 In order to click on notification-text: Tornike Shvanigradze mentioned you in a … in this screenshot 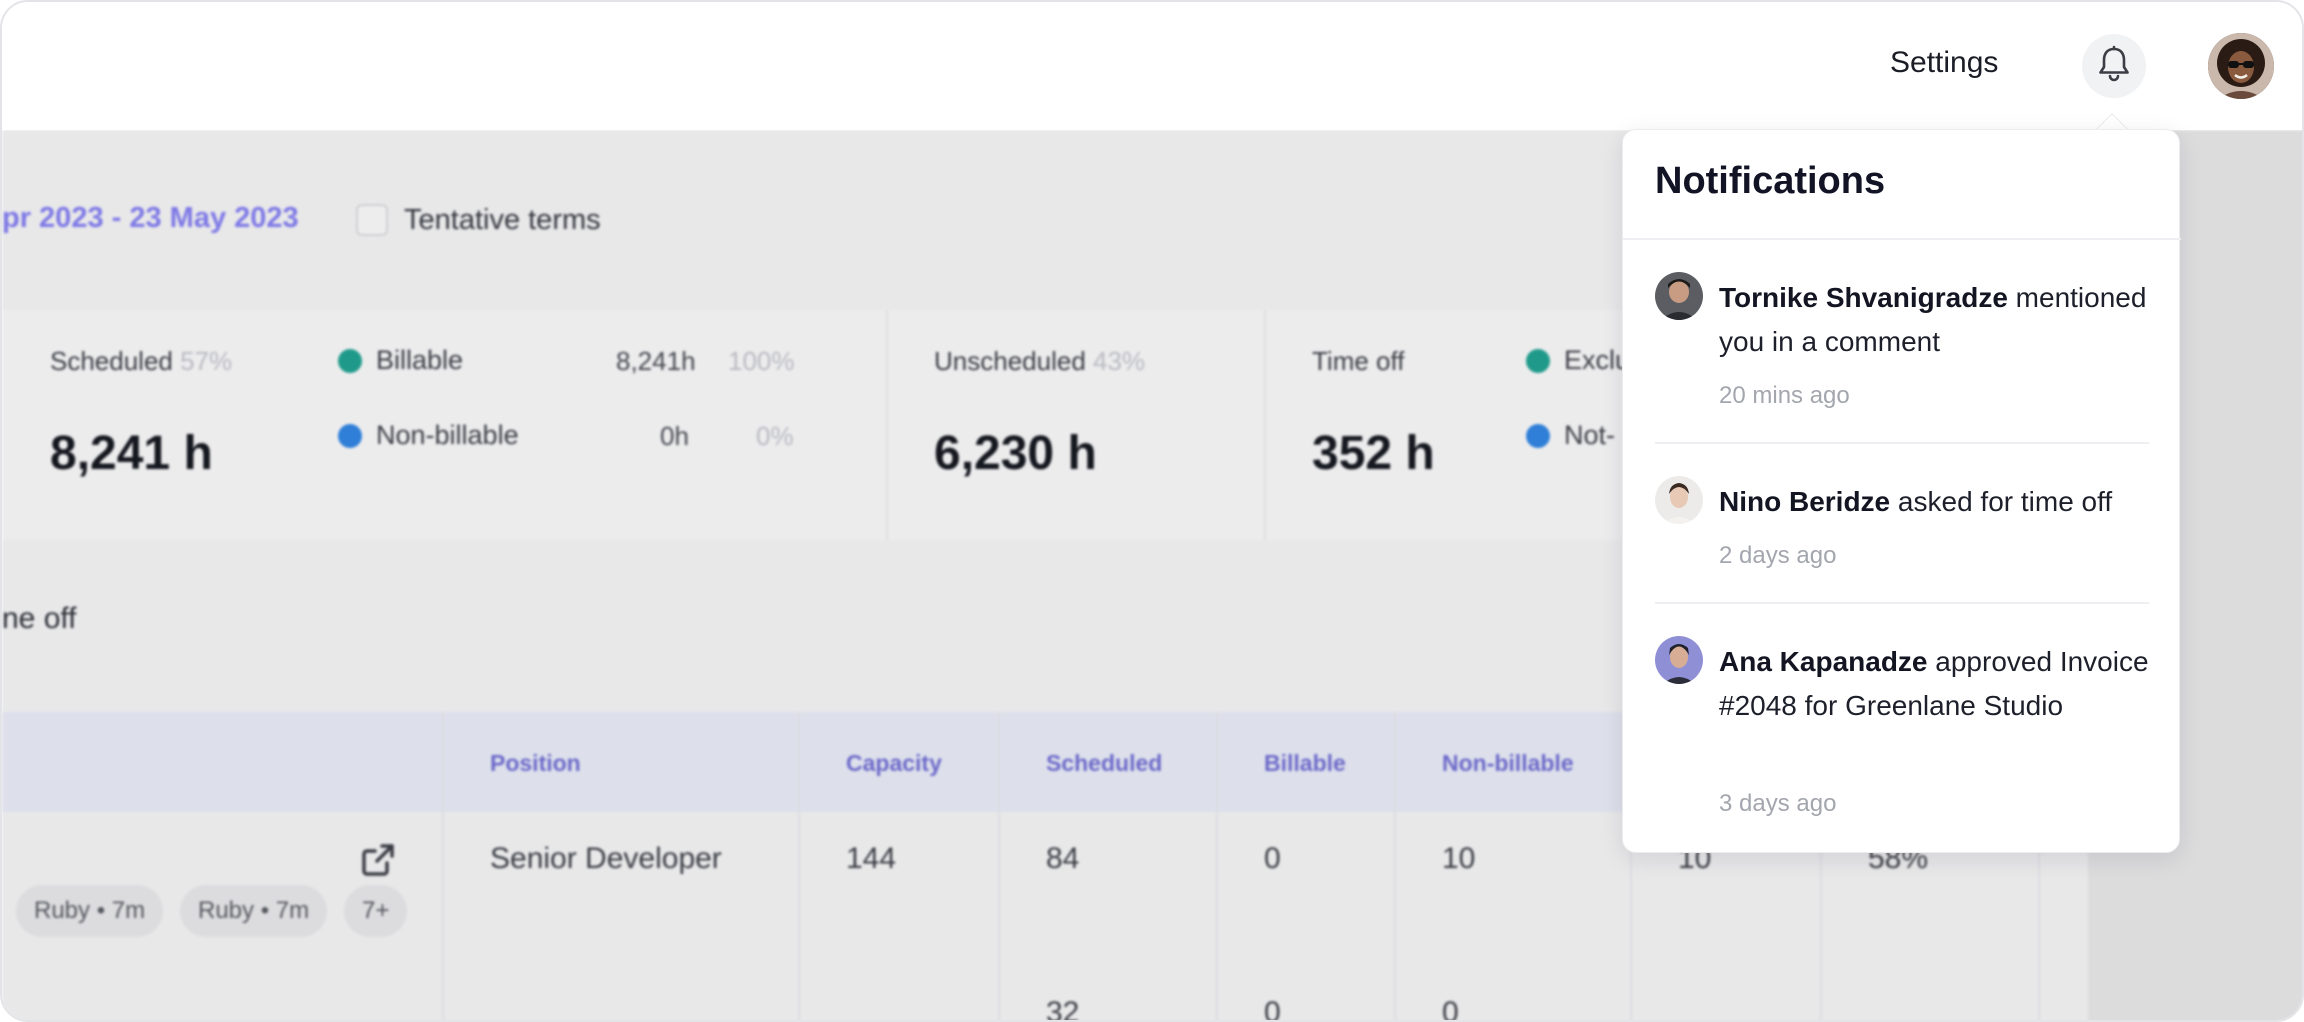, I will do `click(1933, 319)`.